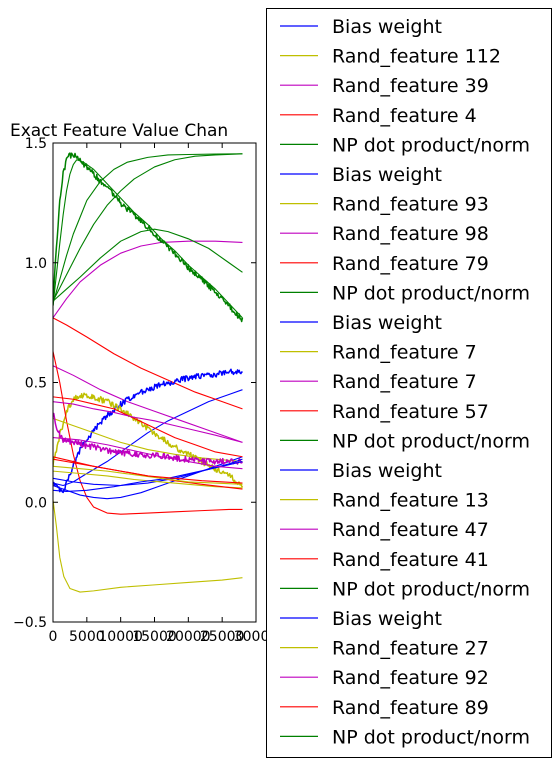 This screenshot has height=766, width=555. I want to click on legend-label: Rand_feature 4, so click(404, 116).